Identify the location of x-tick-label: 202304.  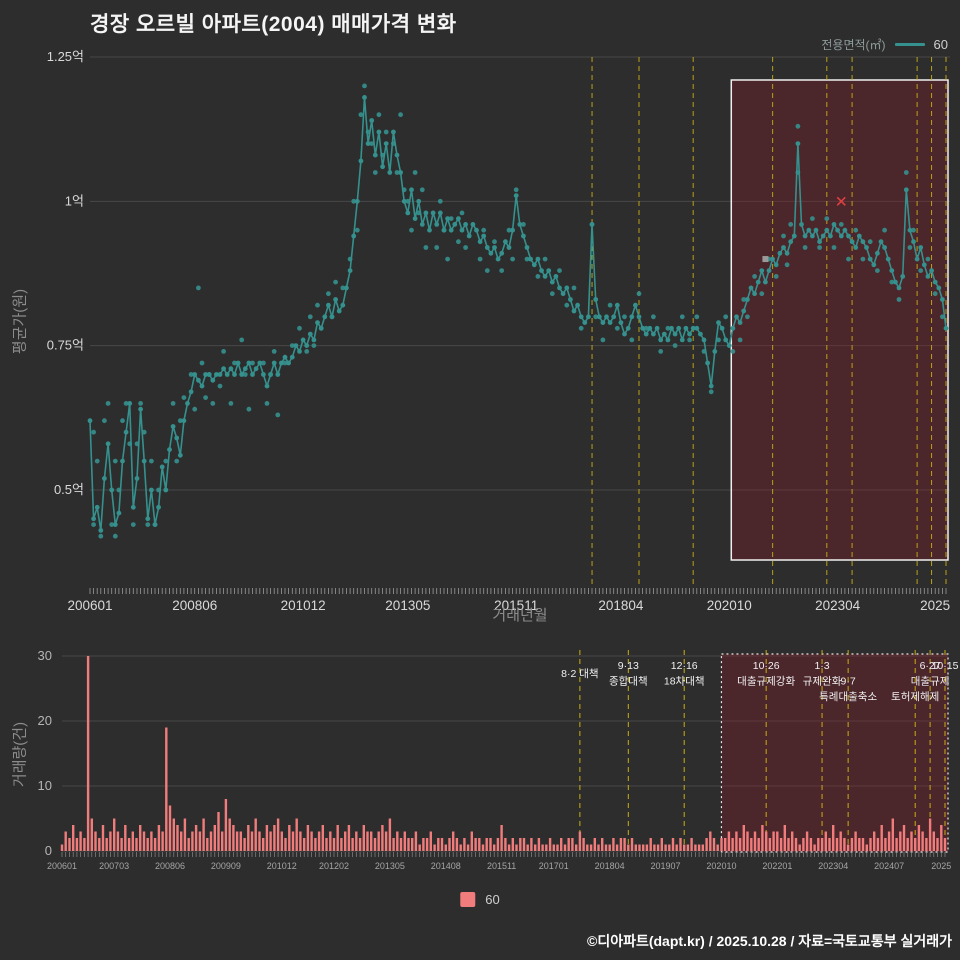
(833, 866).